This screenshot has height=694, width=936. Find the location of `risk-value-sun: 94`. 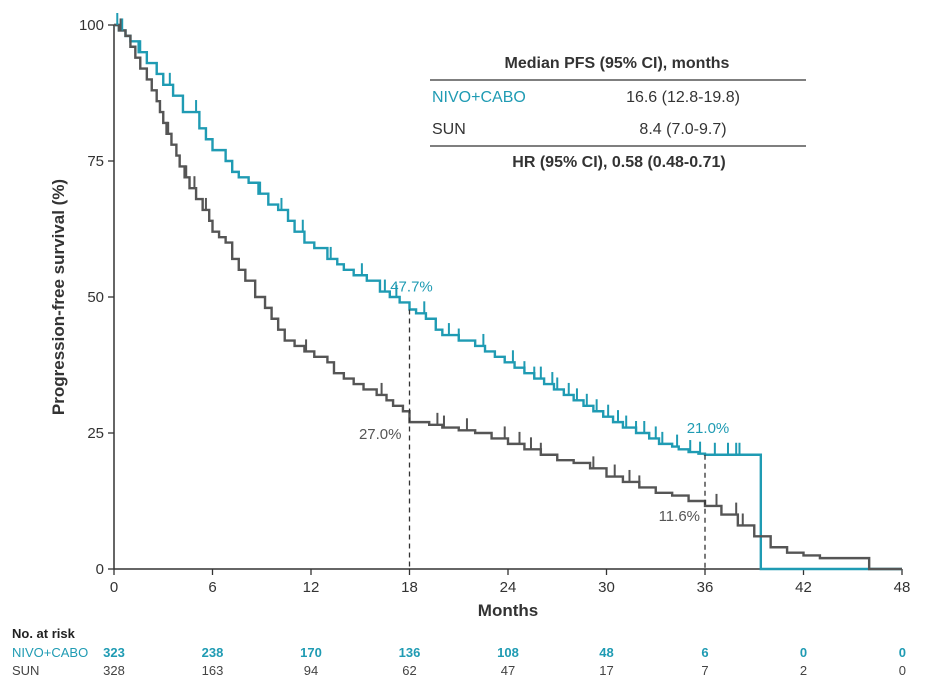

risk-value-sun: 94 is located at coordinates (311, 670).